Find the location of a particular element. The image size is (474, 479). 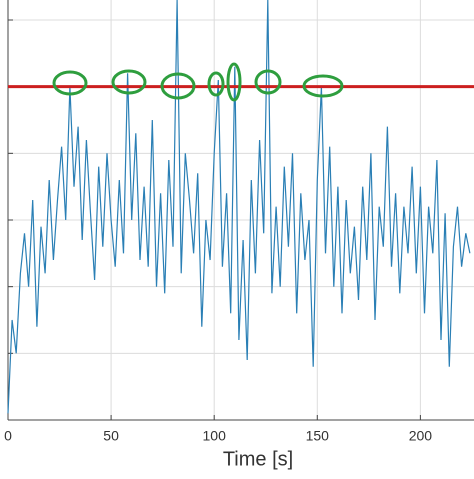

annotations is located at coordinates (198, 82).